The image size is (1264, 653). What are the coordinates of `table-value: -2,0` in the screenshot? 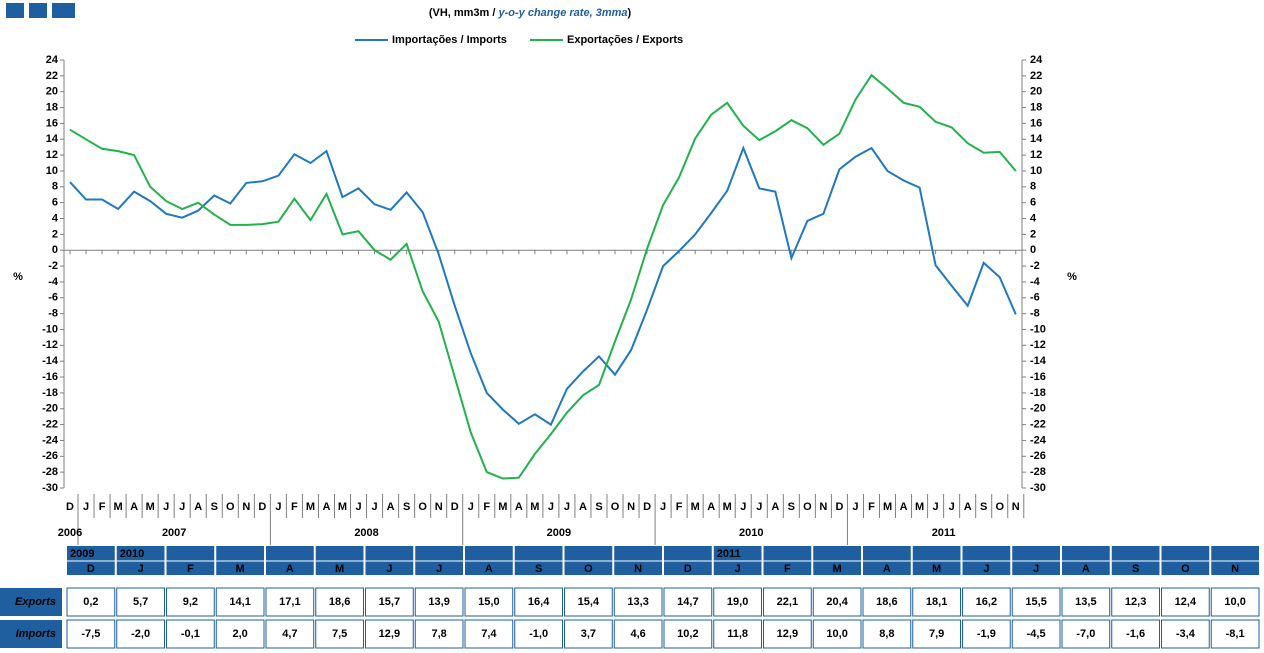 It's located at (140, 634).